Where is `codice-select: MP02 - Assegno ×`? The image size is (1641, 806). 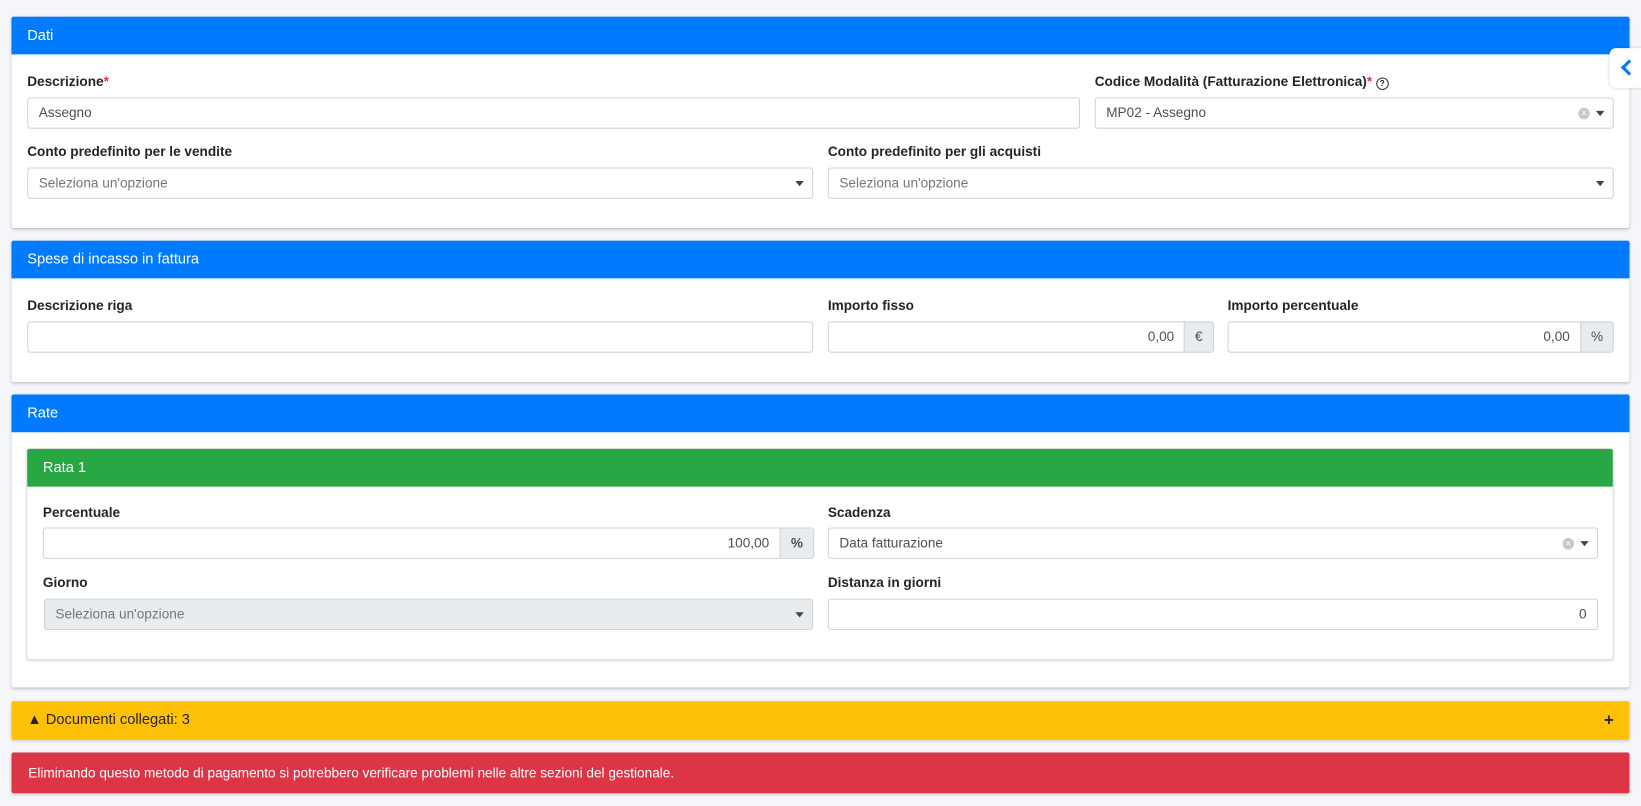 codice-select: MP02 - Assegno × is located at coordinates (1354, 113).